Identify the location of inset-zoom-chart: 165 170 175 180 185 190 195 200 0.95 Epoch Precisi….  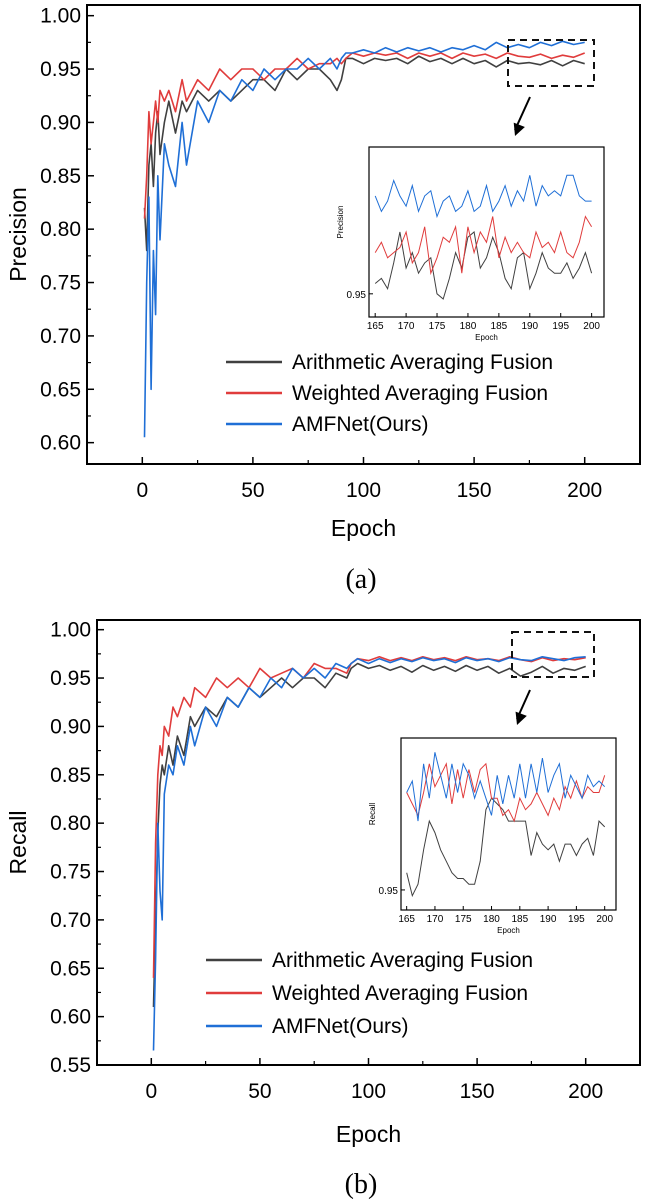
(470, 244).